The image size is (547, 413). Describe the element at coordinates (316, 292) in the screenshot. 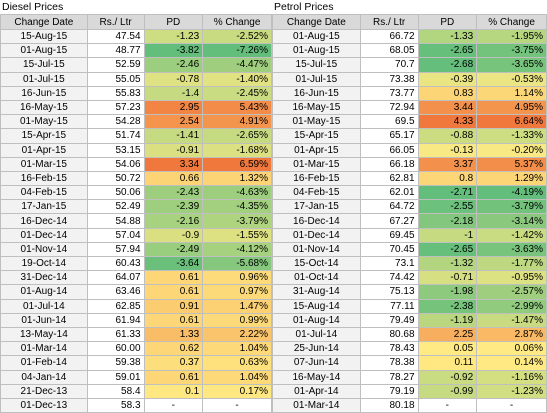

I see `change-date: 31-Aug-14` at that location.